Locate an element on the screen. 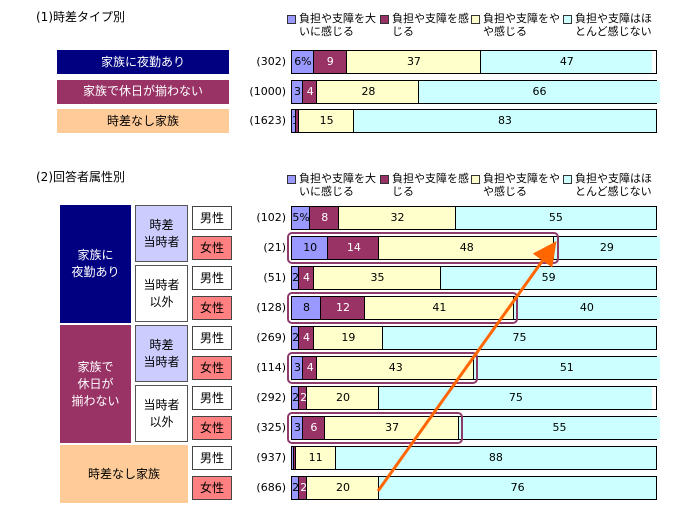  sample-size: (325) is located at coordinates (271, 427).